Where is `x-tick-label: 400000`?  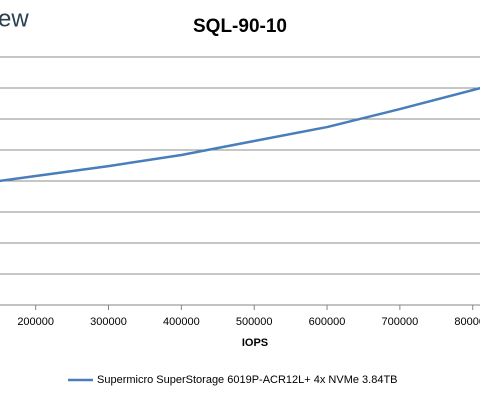 x-tick-label: 400000 is located at coordinates (181, 322).